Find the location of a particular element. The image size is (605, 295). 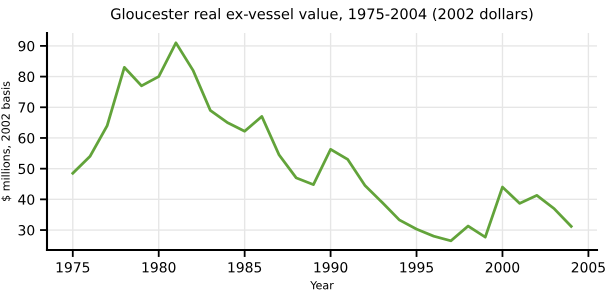

x-tick-label: 1985 is located at coordinates (245, 267).